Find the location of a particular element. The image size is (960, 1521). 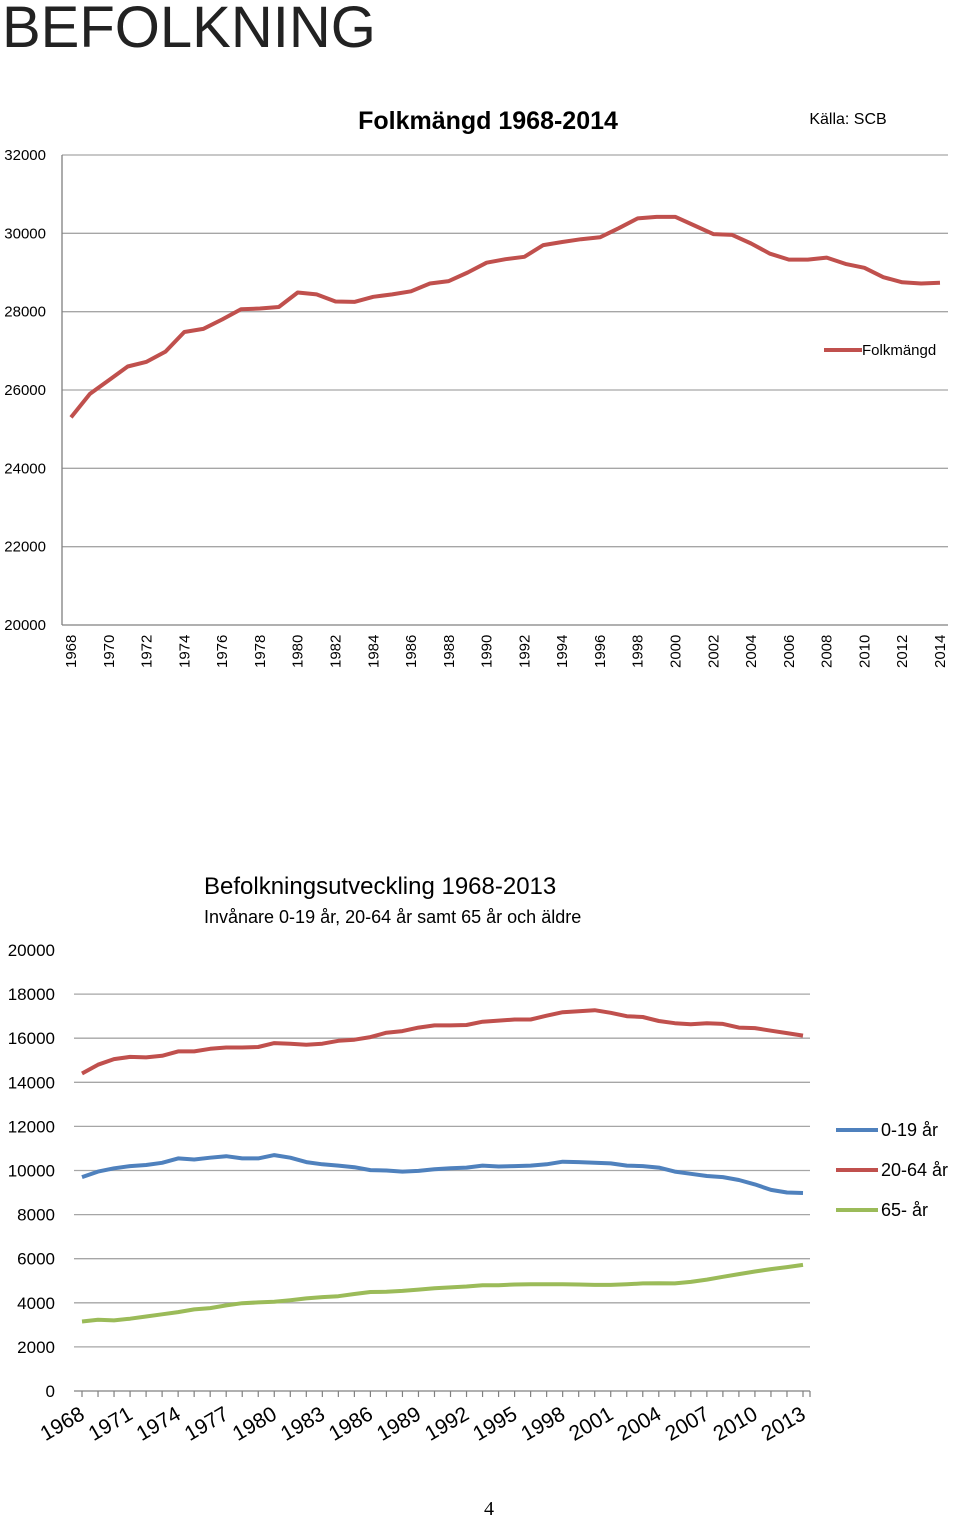

y-tick-labels: 20000 22000 24000 26000 28000 30000 32000 is located at coordinates (25, 390).